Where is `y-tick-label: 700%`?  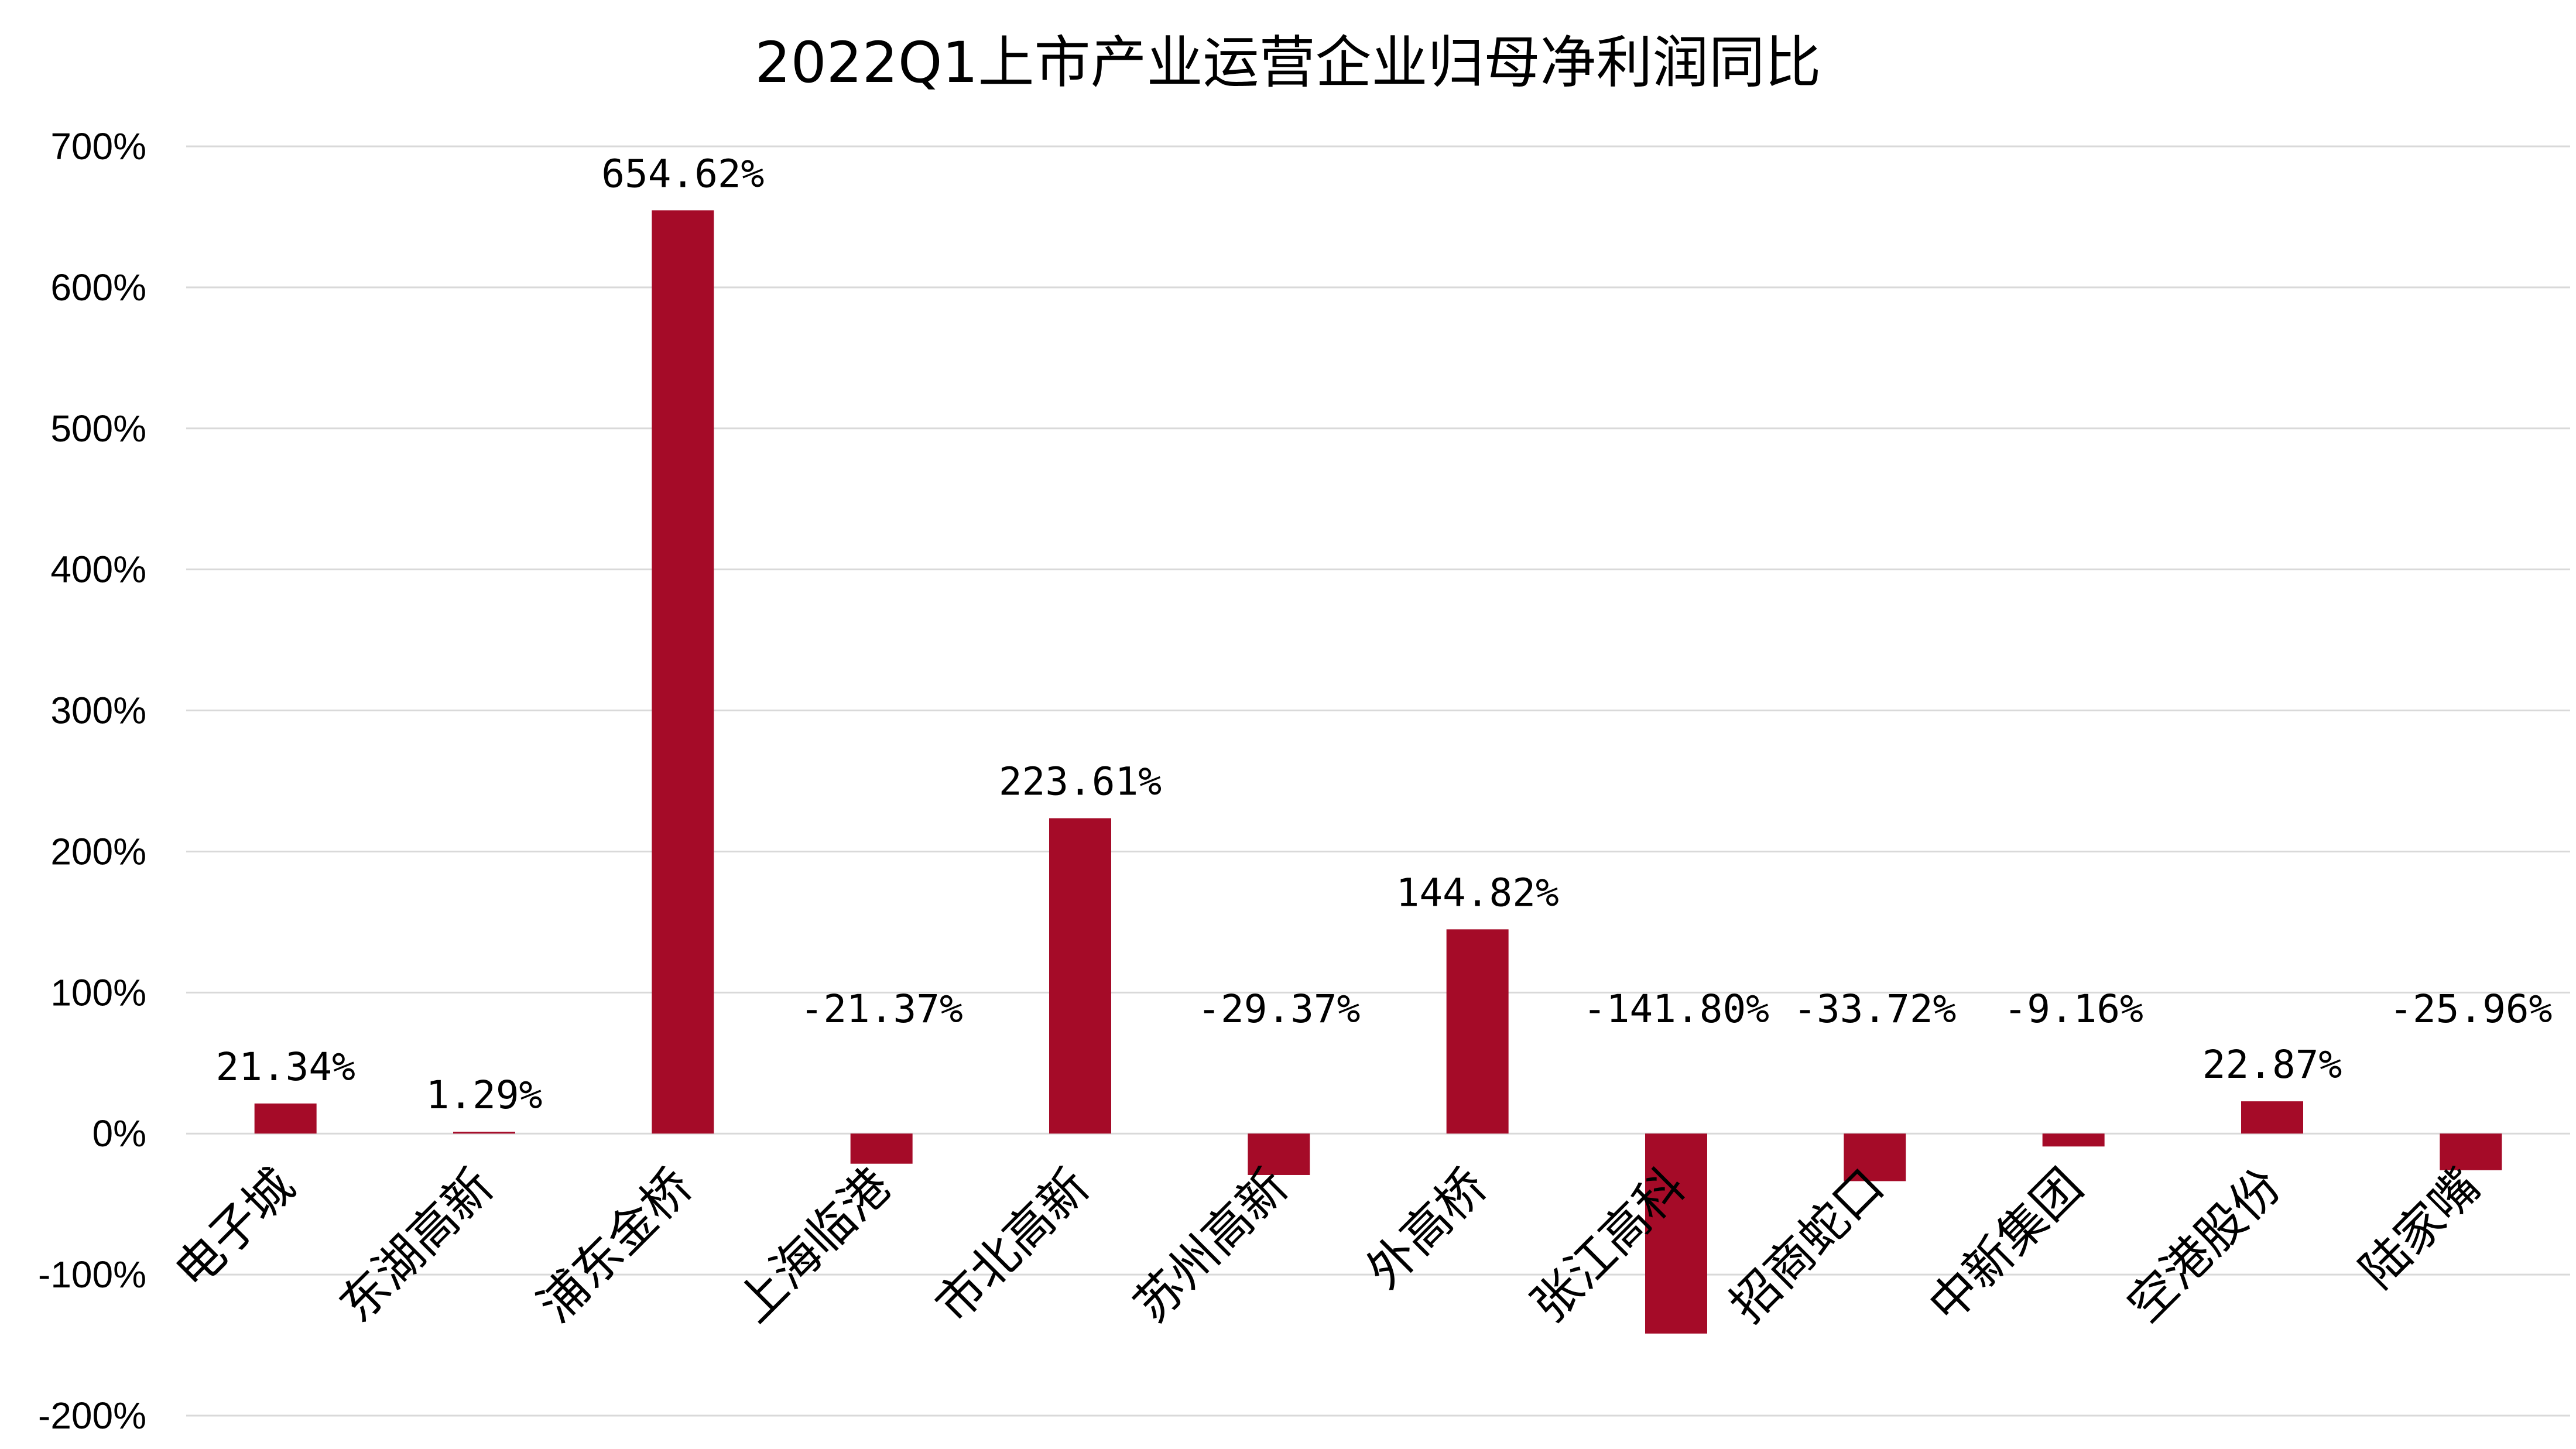
y-tick-label: 700% is located at coordinates (98, 146).